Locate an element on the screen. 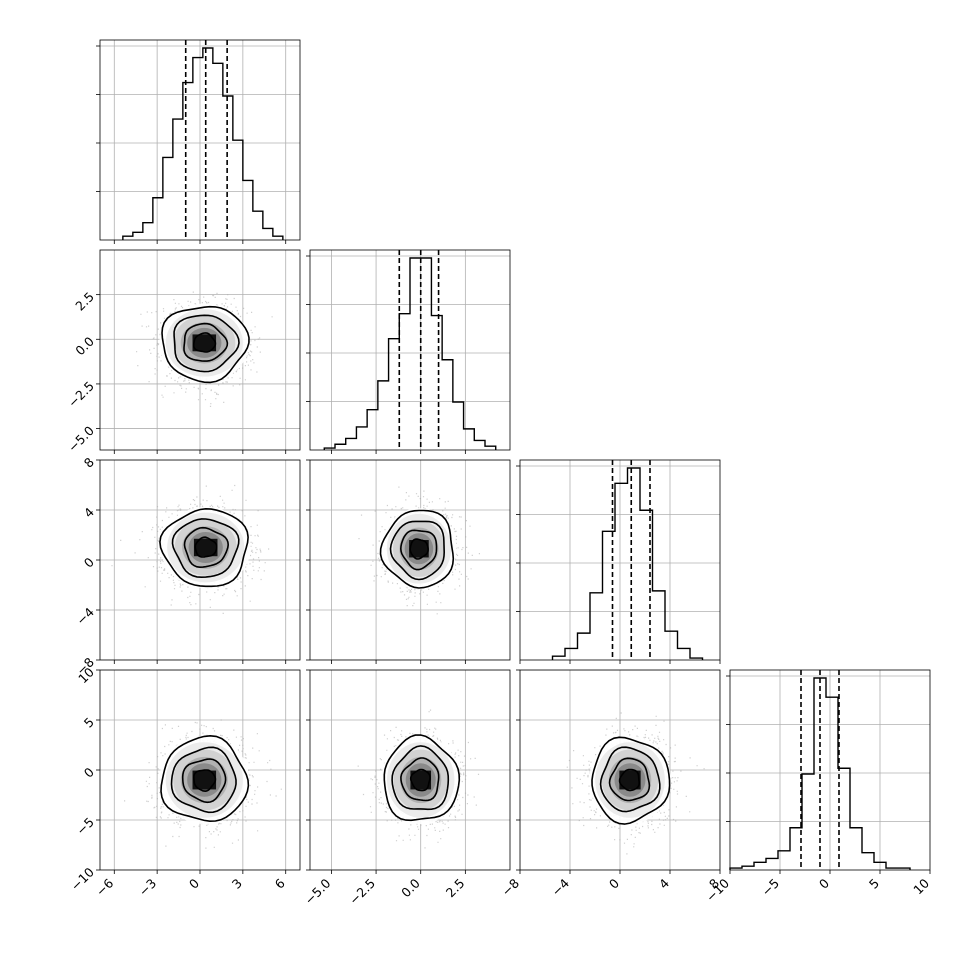  y-tick-label: 0.0 is located at coordinates (84, 346).